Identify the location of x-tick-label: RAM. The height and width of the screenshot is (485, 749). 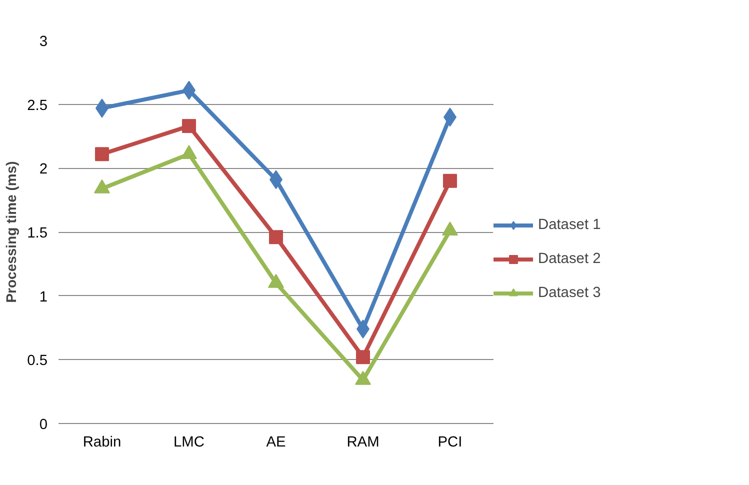
(363, 442).